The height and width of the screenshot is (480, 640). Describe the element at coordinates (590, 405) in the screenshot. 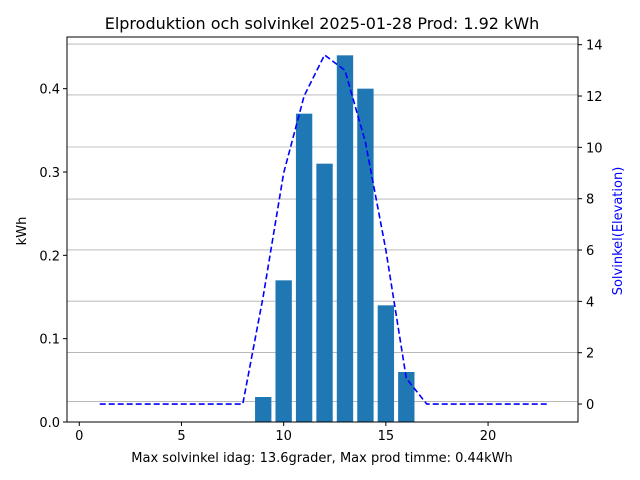

I see `y2-tick-label: 0` at that location.